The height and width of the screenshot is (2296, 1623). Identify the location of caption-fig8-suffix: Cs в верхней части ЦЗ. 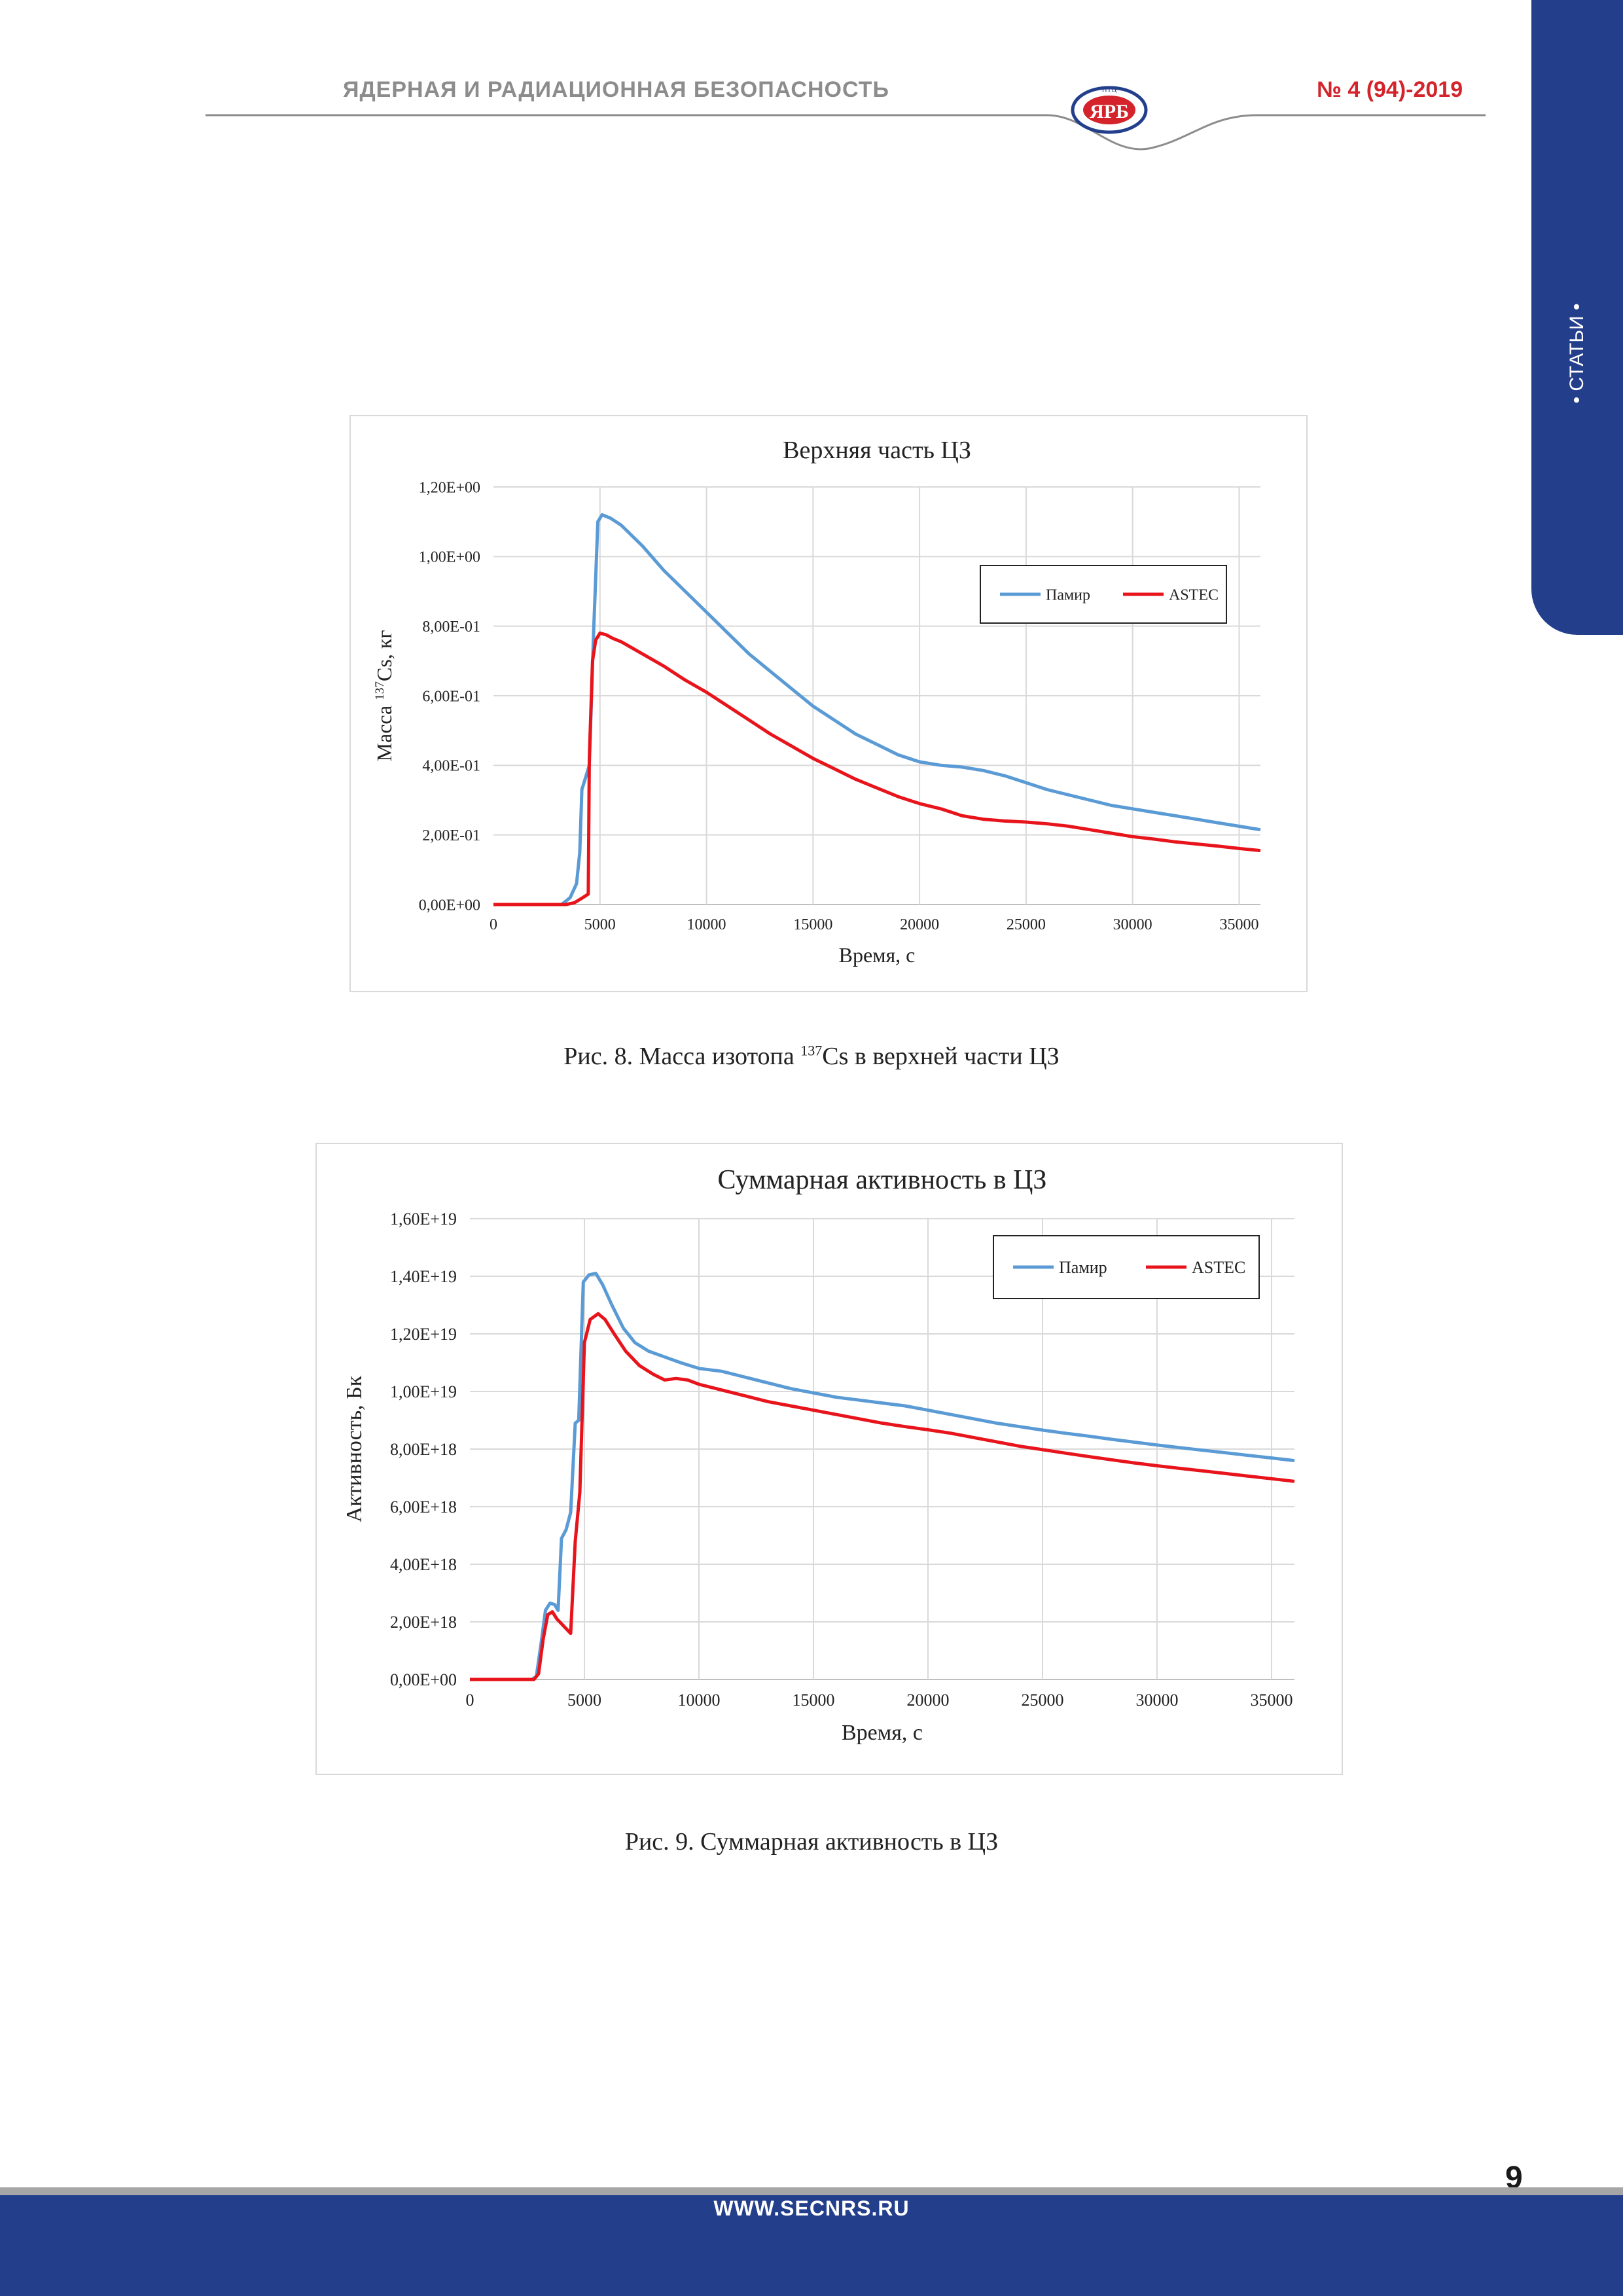
(941, 1056).